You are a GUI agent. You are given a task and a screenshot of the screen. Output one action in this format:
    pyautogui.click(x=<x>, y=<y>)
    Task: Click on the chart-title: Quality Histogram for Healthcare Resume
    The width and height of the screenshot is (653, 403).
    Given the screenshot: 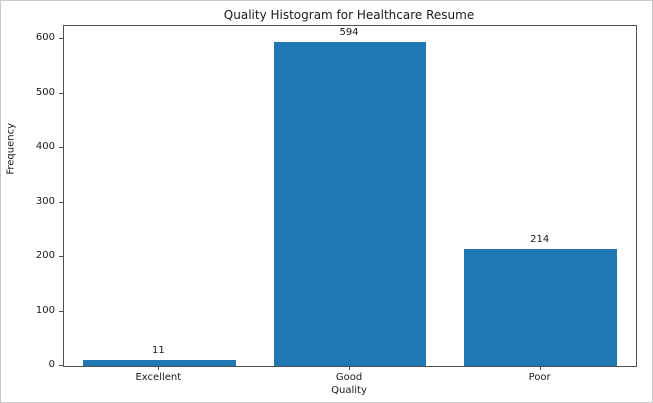 What is the action you would take?
    pyautogui.click(x=349, y=15)
    